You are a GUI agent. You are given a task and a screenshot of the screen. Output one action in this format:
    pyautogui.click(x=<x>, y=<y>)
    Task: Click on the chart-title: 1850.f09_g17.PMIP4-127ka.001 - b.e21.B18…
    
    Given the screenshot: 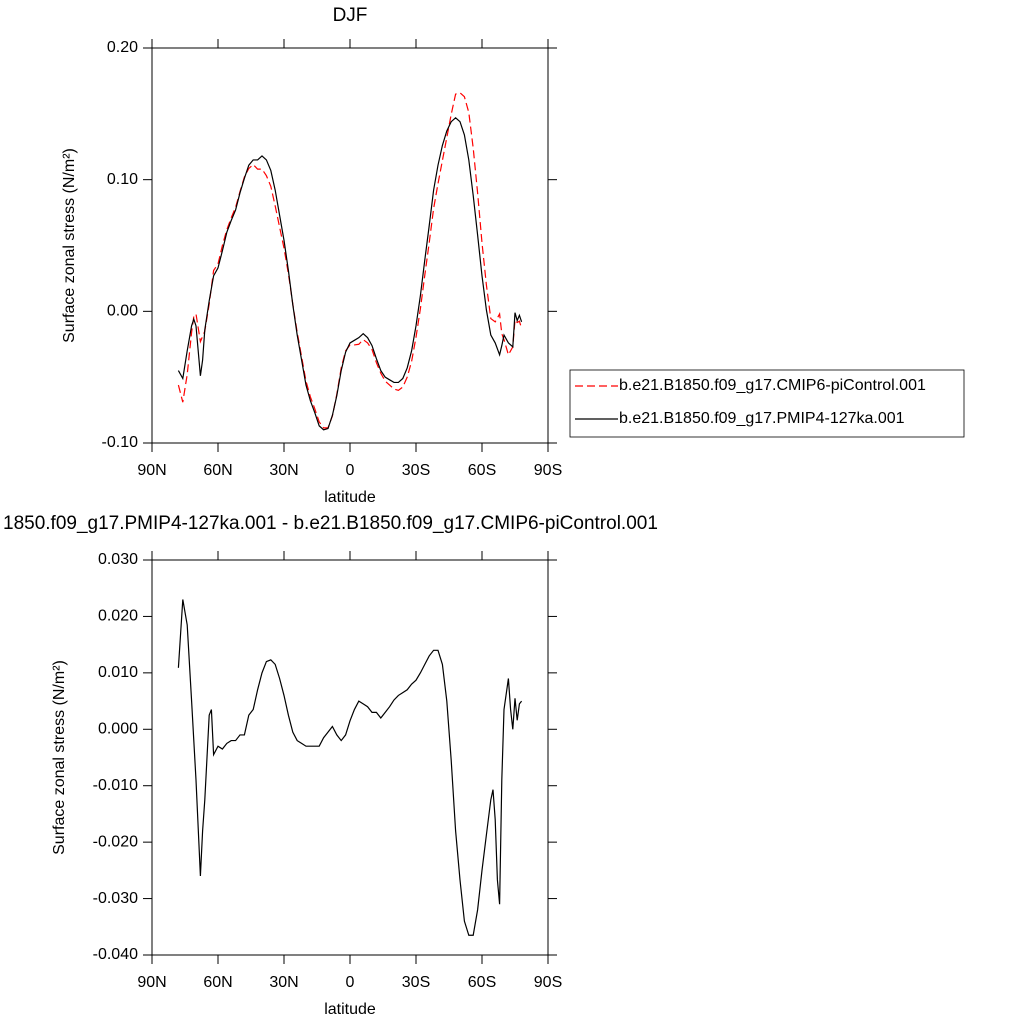 What is the action you would take?
    pyautogui.click(x=330, y=523)
    